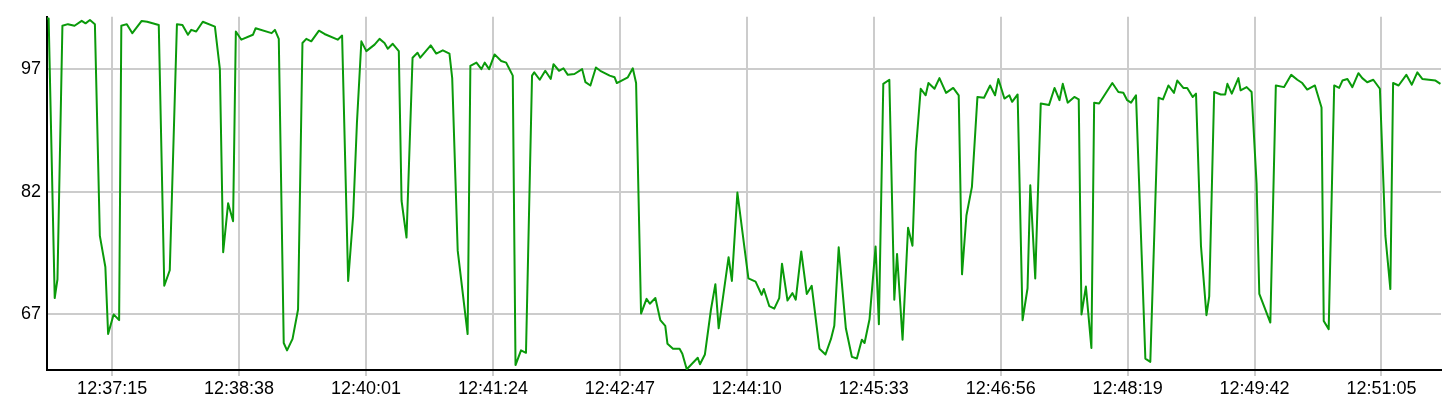 The image size is (1456, 403). What do you see at coordinates (746, 387) in the screenshot?
I see `x-tick-label: 12:44:10` at bounding box center [746, 387].